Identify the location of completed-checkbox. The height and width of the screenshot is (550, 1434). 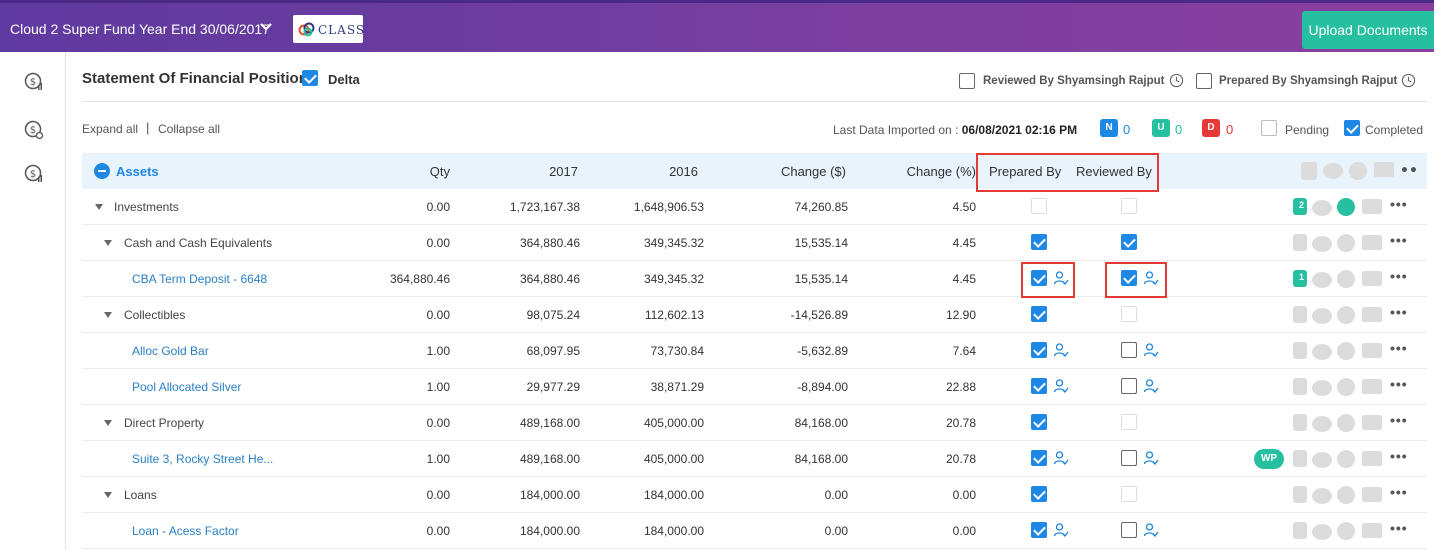
(1352, 128).